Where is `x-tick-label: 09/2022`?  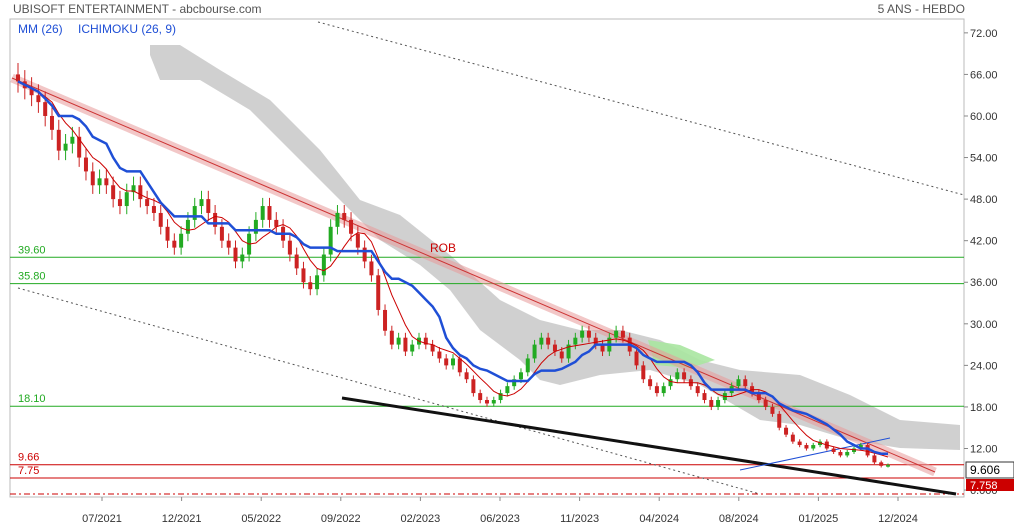 x-tick-label: 09/2022 is located at coordinates (341, 519).